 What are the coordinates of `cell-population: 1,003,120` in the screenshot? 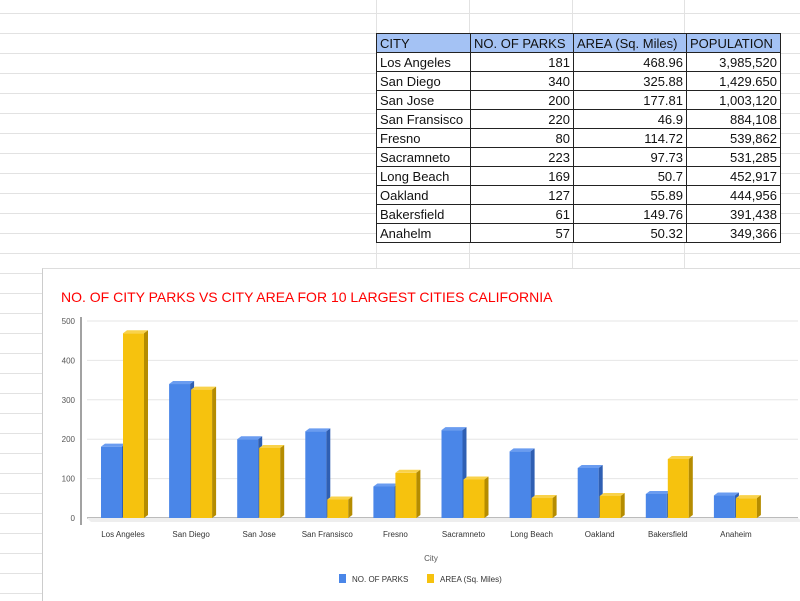 It's located at (733, 100).